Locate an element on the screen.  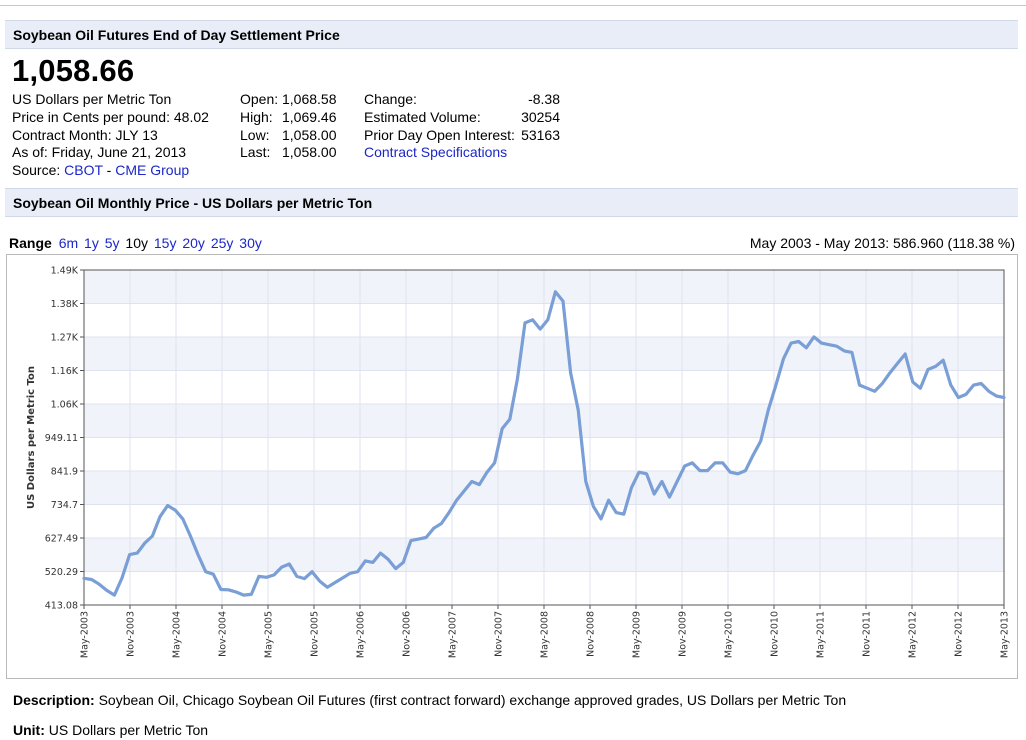
y-tick-label: 1.27K is located at coordinates (65, 338).